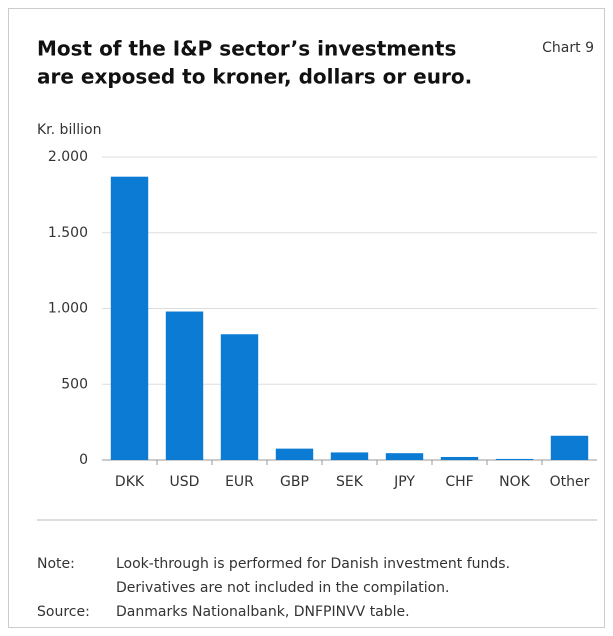  What do you see at coordinates (514, 482) in the screenshot?
I see `x-tick-label: NOK` at bounding box center [514, 482].